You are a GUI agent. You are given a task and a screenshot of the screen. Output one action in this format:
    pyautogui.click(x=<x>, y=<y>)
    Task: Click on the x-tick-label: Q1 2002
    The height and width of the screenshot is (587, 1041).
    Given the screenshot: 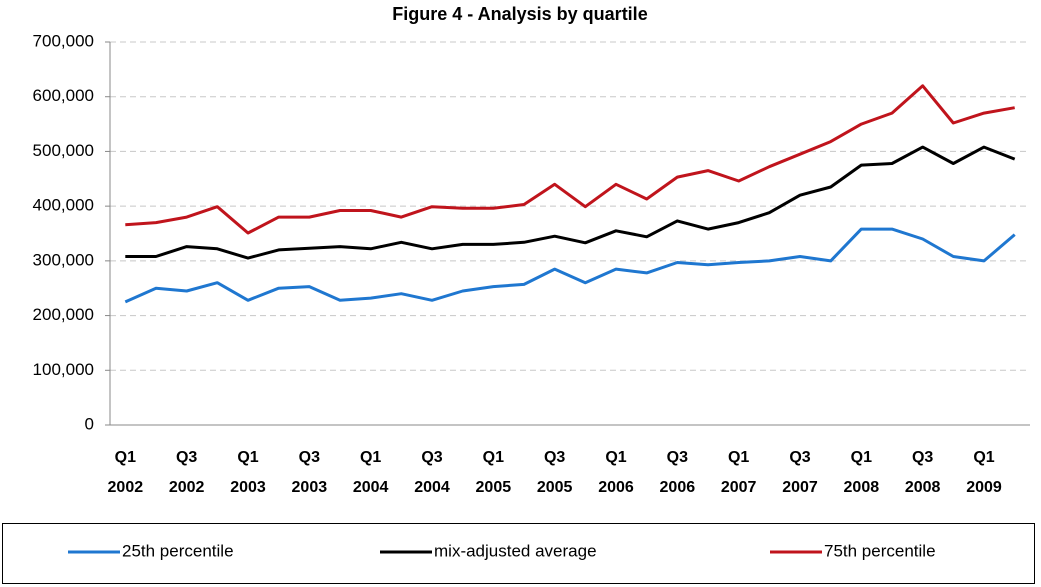 What is the action you would take?
    pyautogui.click(x=125, y=472)
    